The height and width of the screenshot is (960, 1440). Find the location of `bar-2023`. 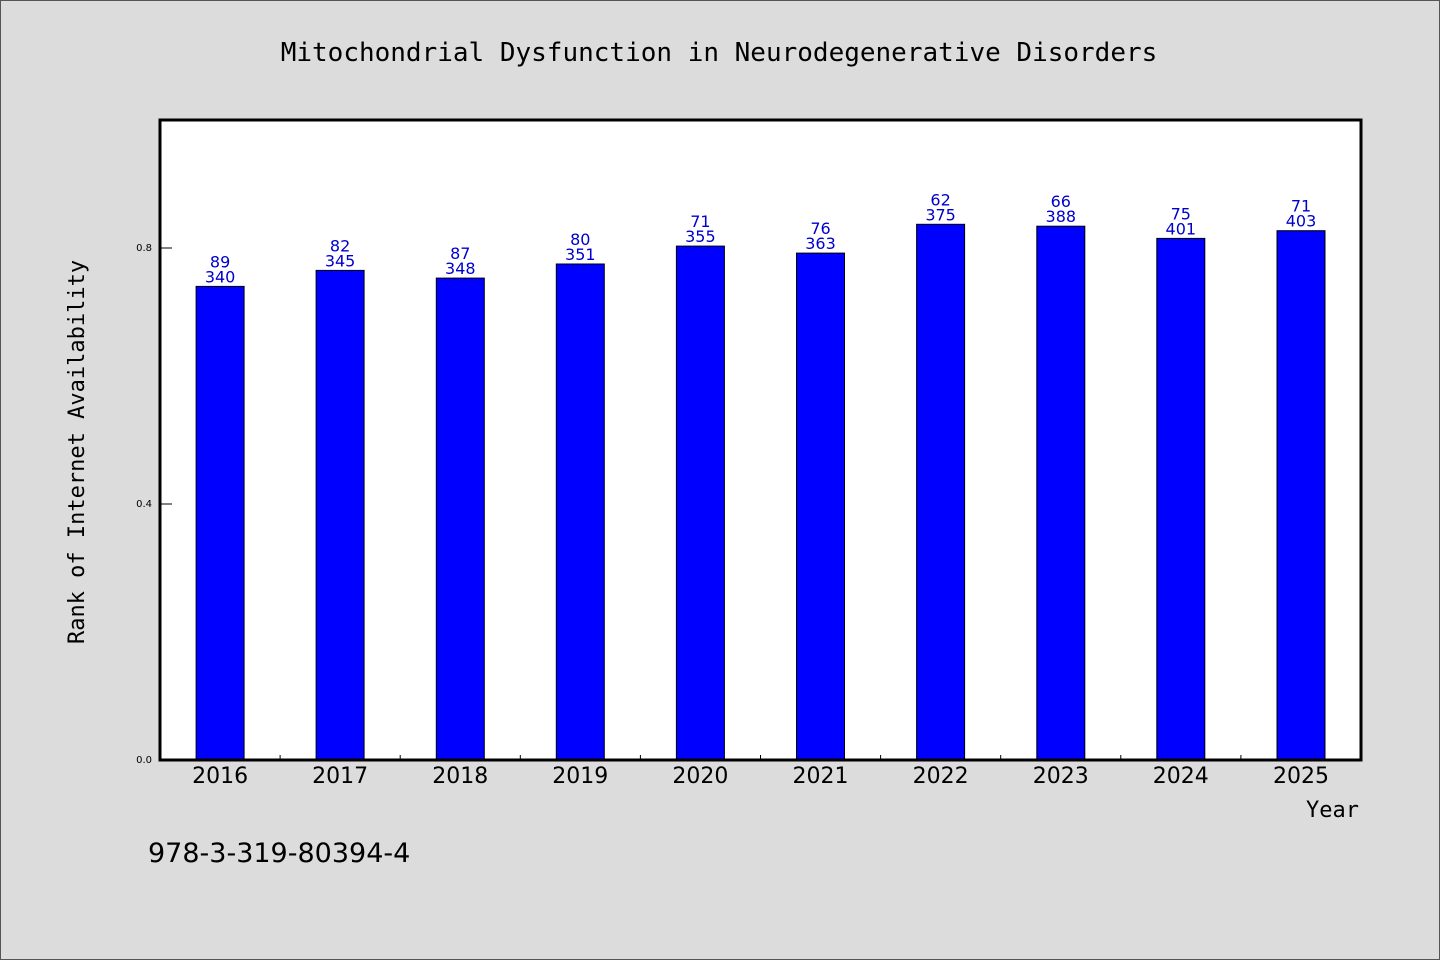

bar-2023 is located at coordinates (1061, 493).